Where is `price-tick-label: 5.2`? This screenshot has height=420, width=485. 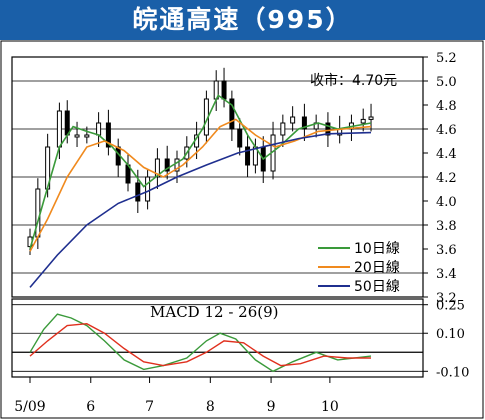 price-tick-label: 5.2 is located at coordinates (446, 58).